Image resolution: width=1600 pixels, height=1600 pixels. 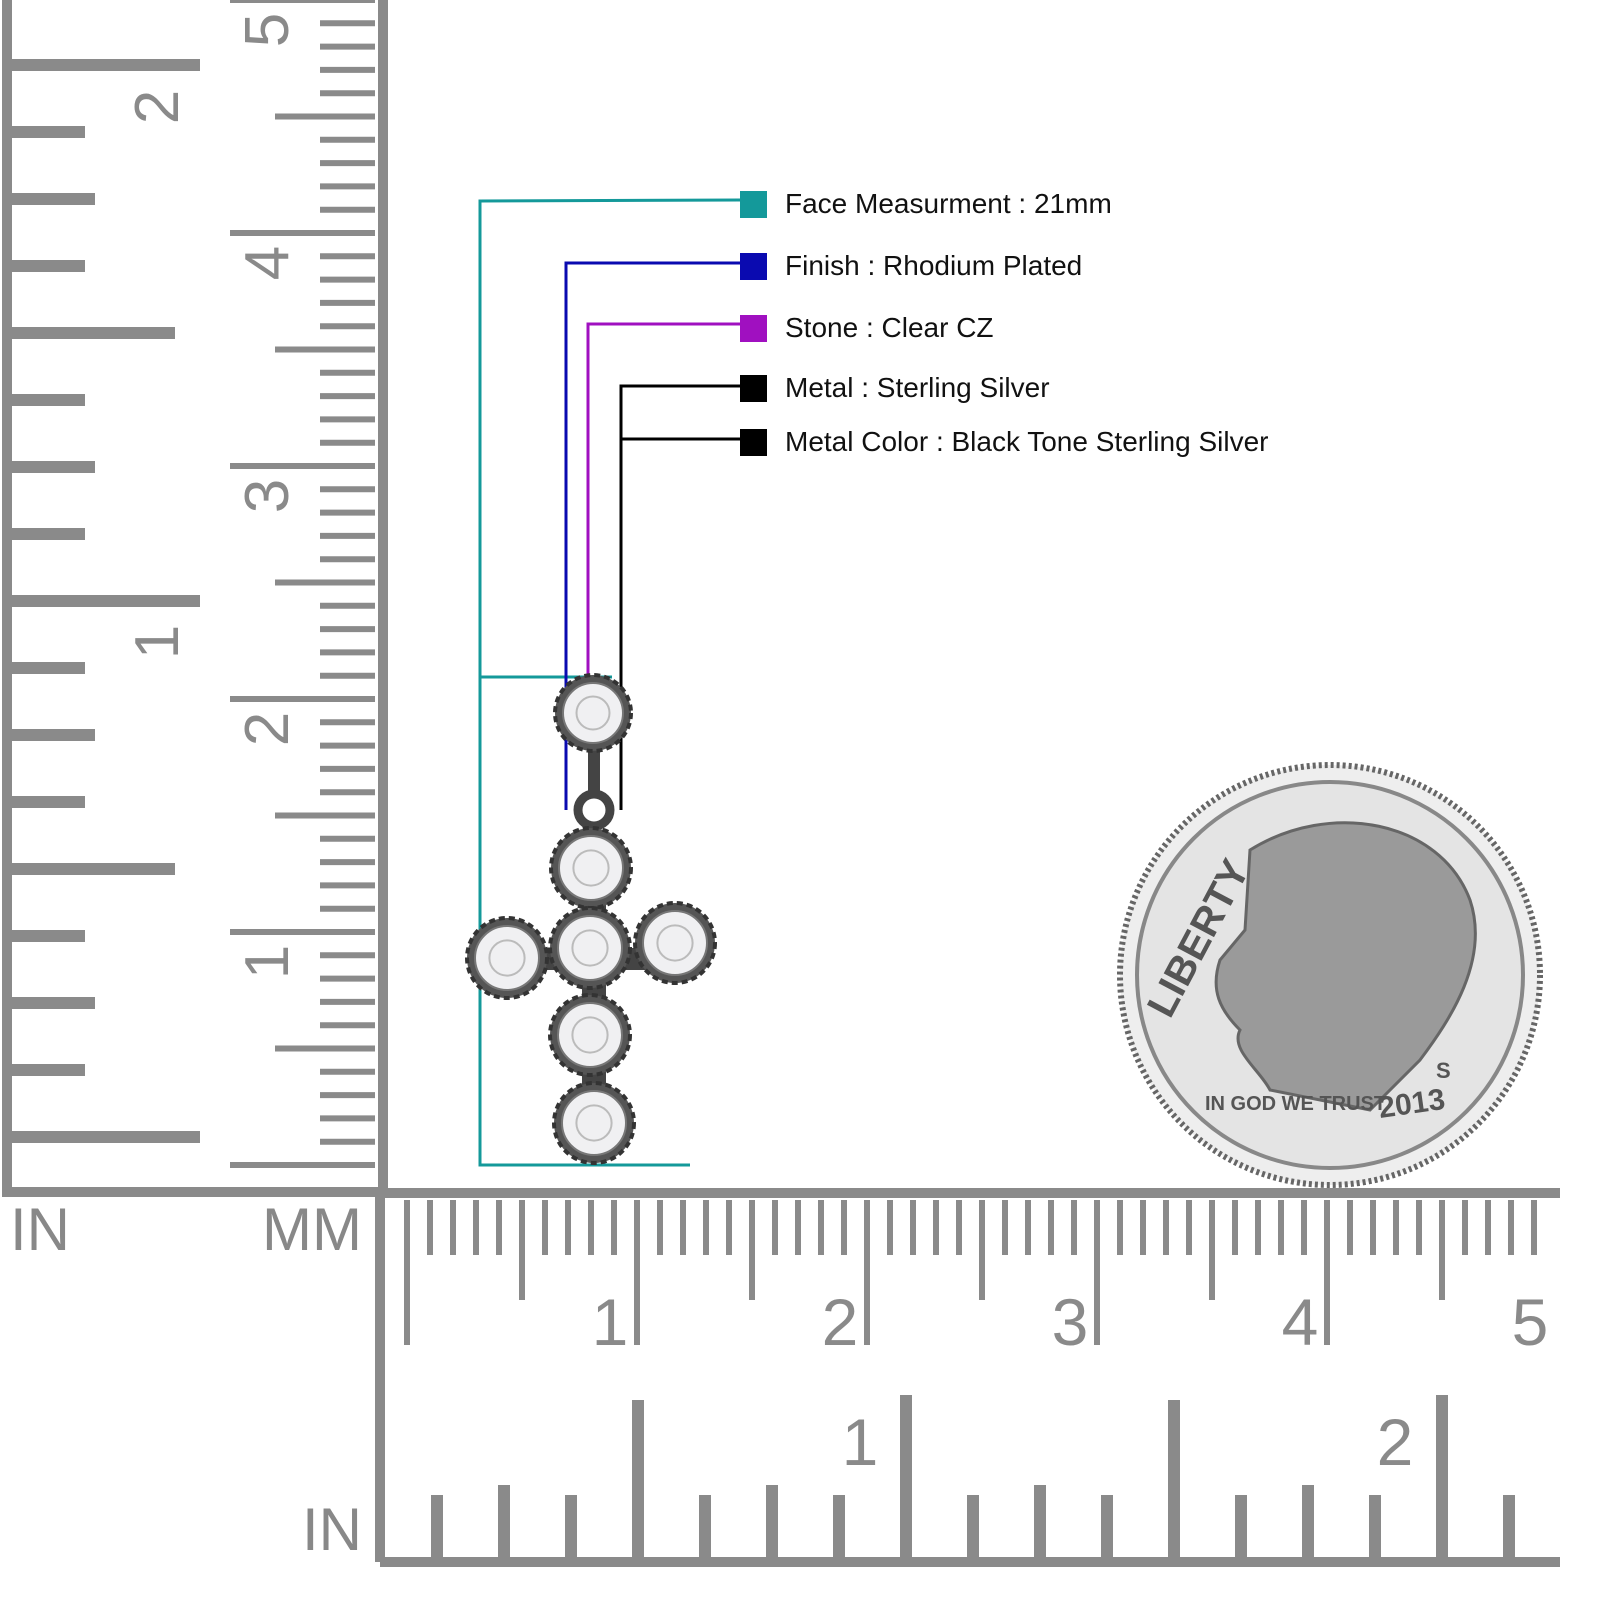 What do you see at coordinates (594, 810) in the screenshot?
I see `bail-loop` at bounding box center [594, 810].